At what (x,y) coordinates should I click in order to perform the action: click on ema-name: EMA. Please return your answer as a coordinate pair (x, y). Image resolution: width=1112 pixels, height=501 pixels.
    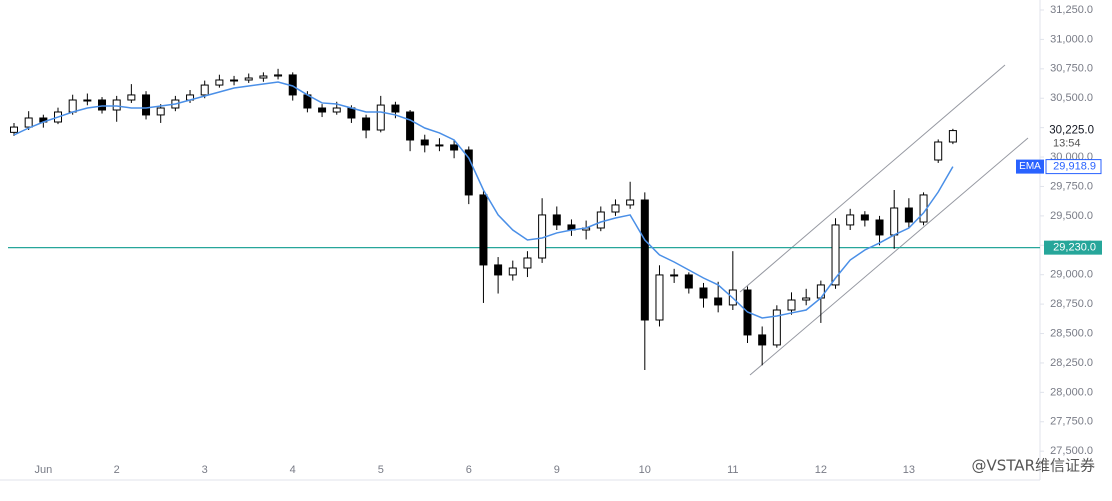
    Looking at the image, I should click on (1030, 166).